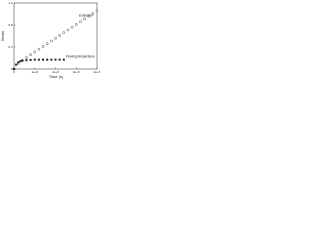  I want to click on x-tick-label: 0, so click(14, 72).